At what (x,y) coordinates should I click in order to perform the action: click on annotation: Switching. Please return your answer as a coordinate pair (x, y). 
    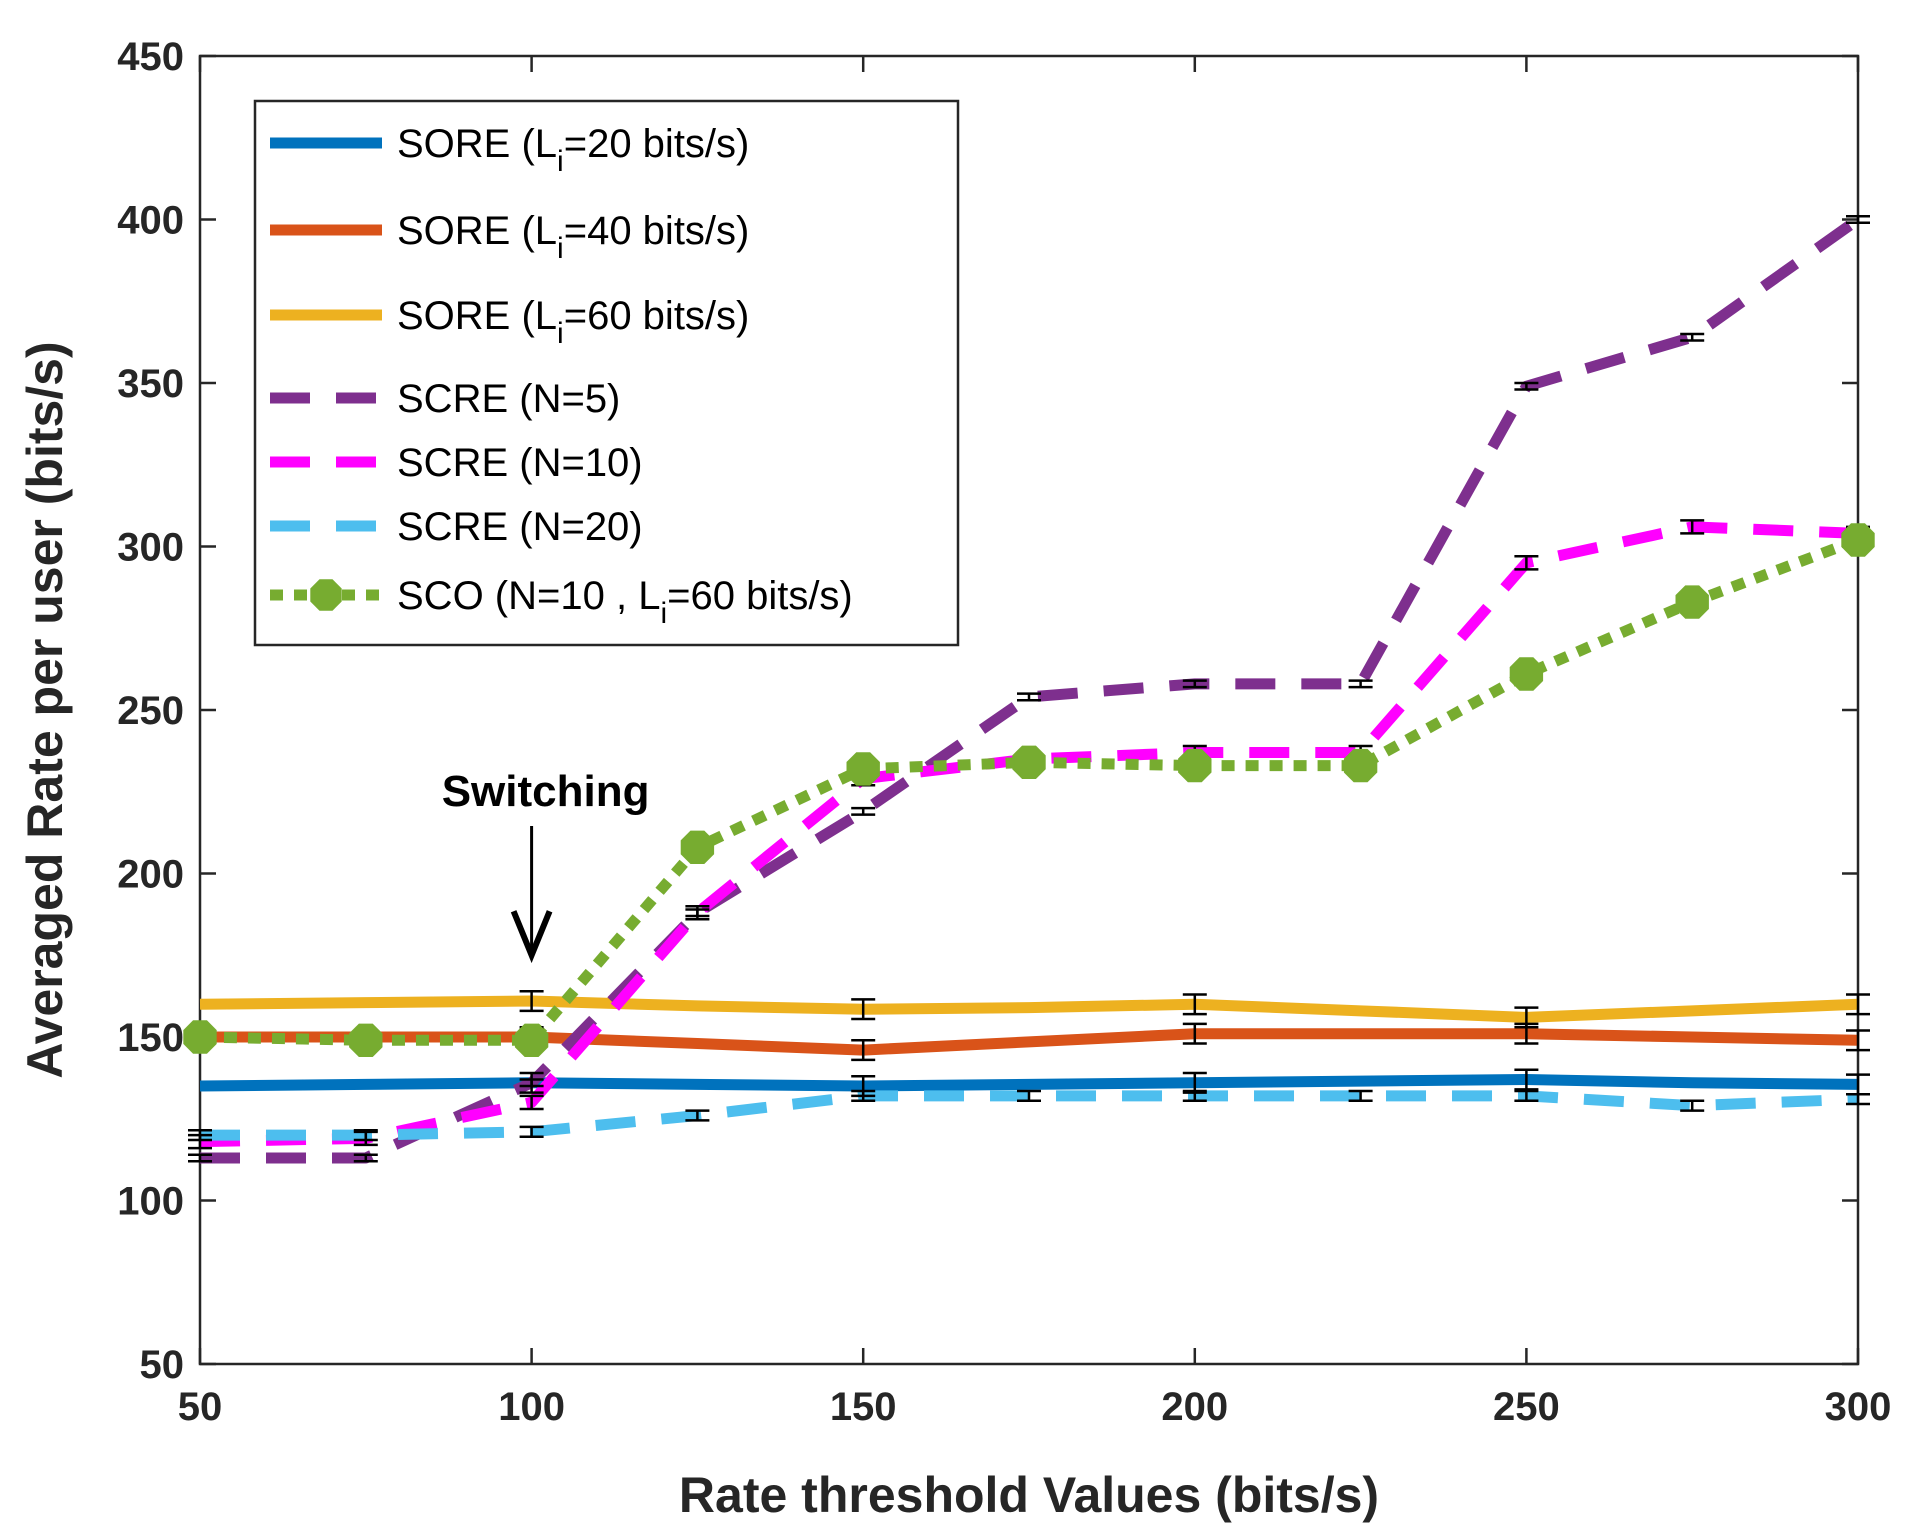
    Looking at the image, I should click on (546, 865).